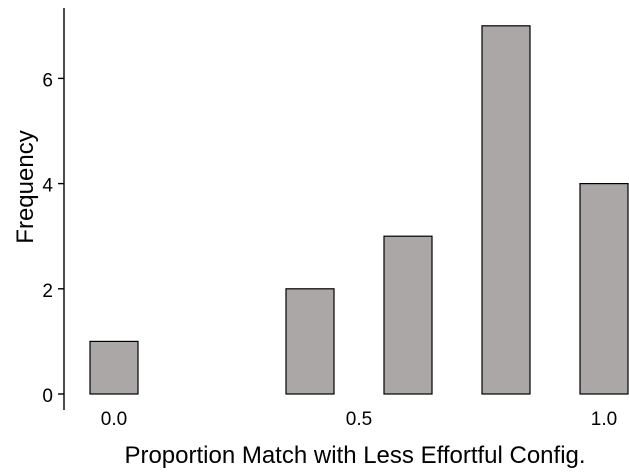 The image size is (629, 472). What do you see at coordinates (47, 80) in the screenshot?
I see `y-tick-label-3: 6` at bounding box center [47, 80].